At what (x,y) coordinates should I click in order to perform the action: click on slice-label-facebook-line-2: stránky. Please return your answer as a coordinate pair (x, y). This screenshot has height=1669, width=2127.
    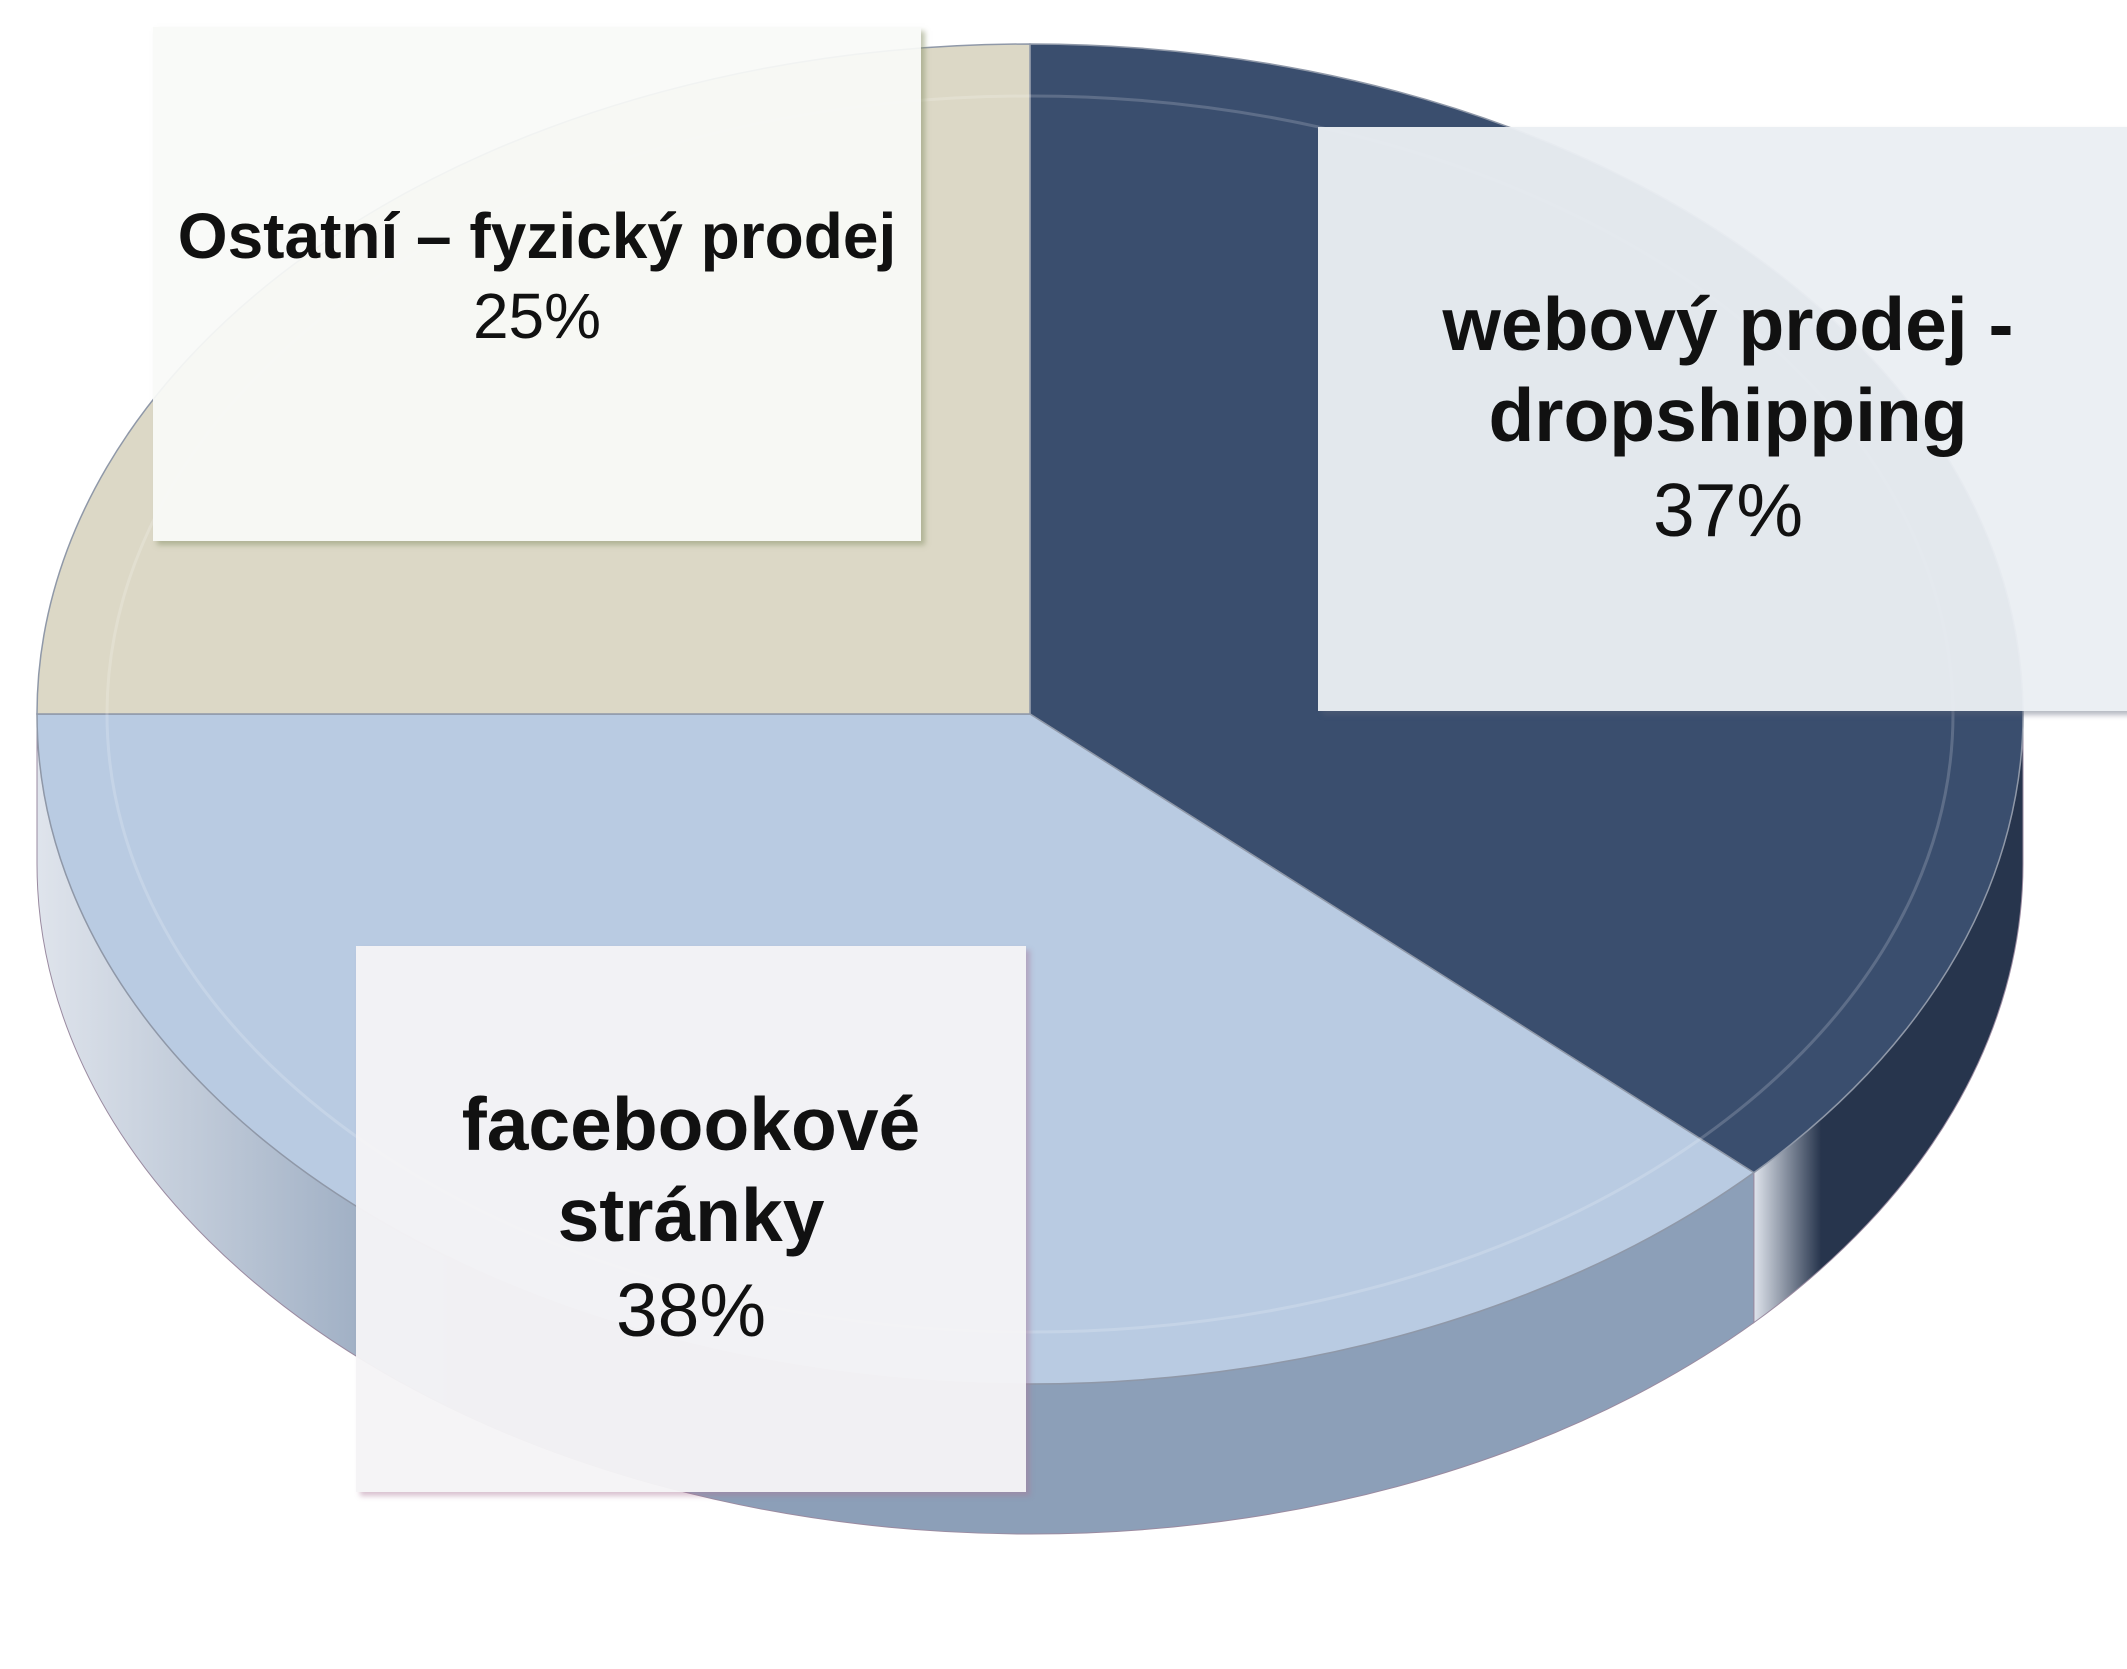
    Looking at the image, I should click on (691, 1215).